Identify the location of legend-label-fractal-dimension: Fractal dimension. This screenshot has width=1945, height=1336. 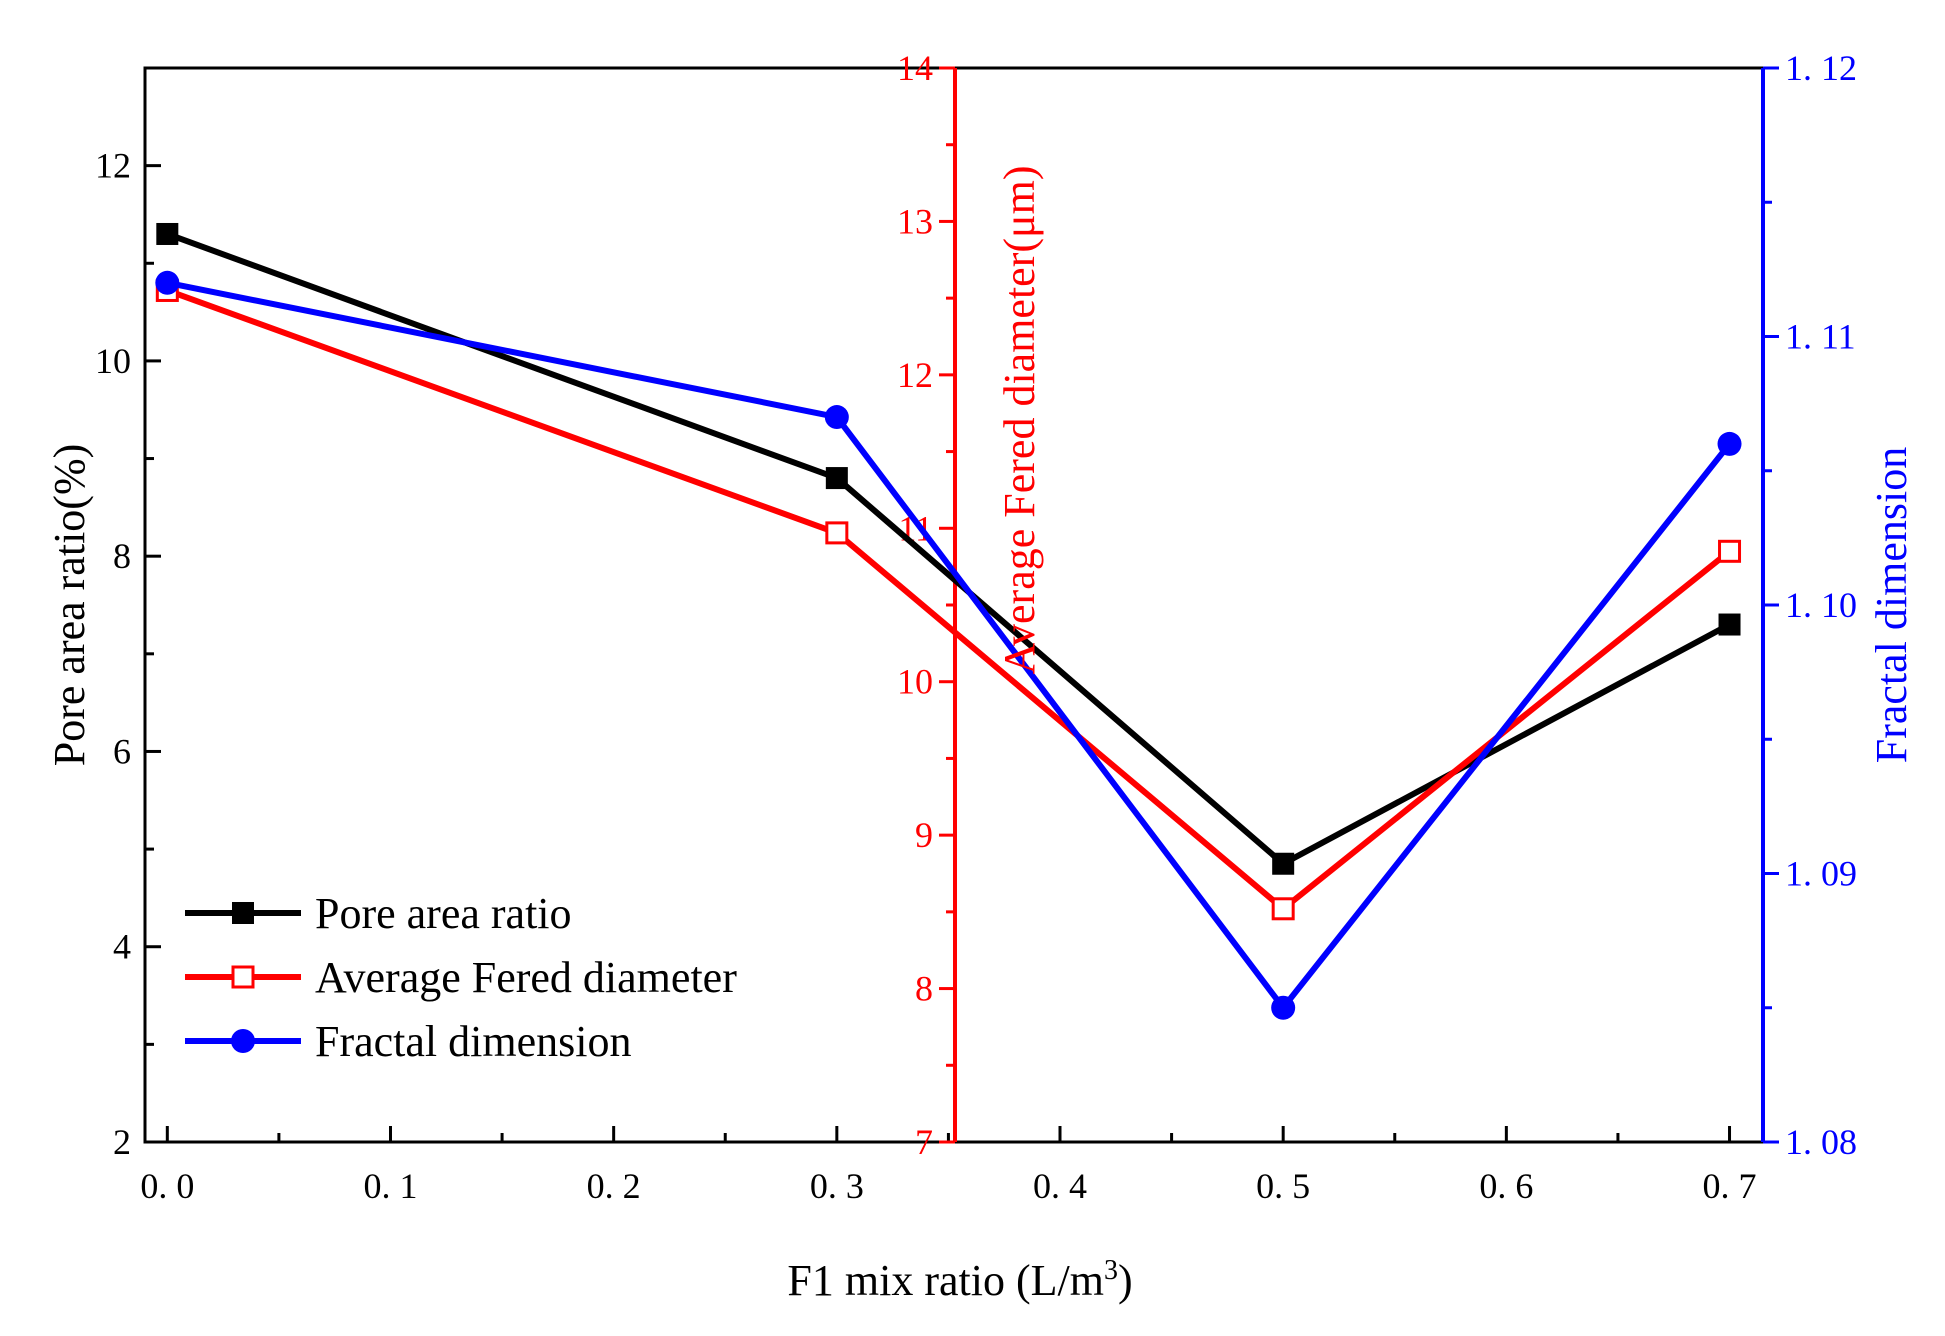
(473, 1041).